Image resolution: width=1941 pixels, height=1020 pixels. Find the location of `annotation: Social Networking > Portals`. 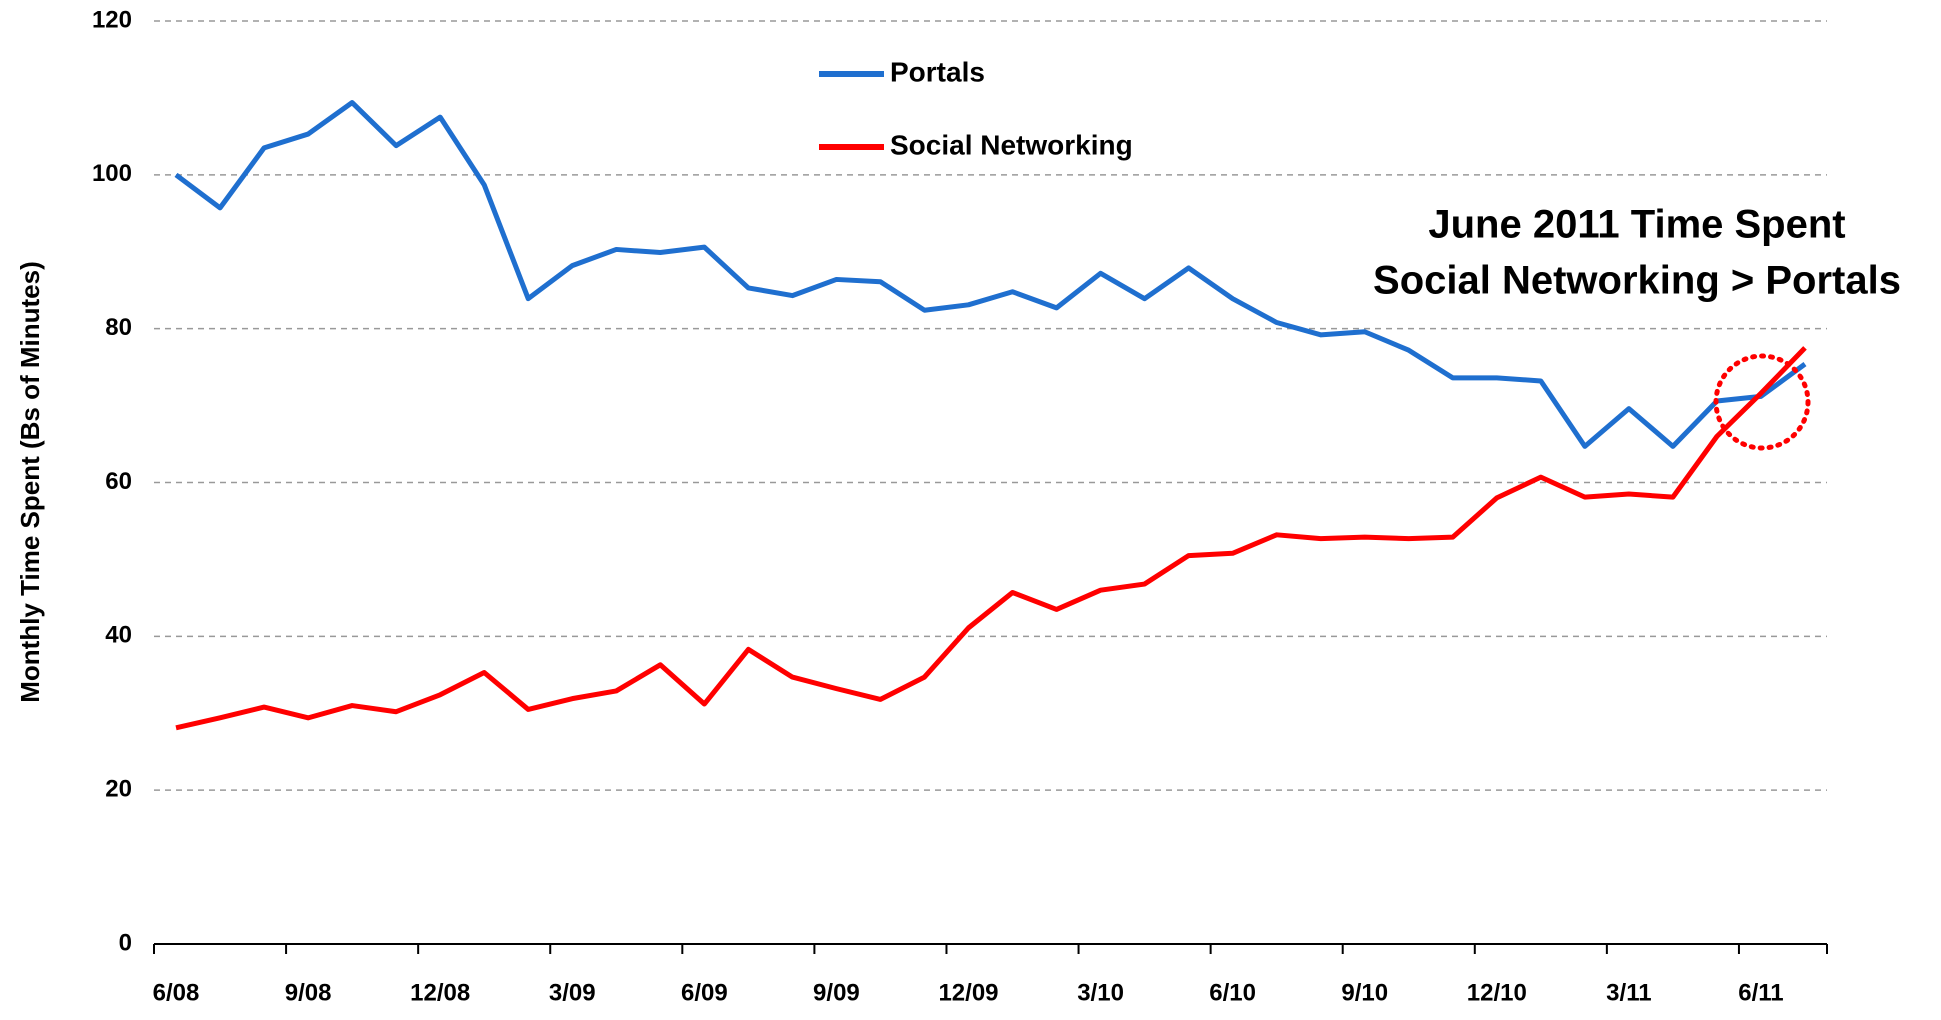

annotation: Social Networking > Portals is located at coordinates (1637, 281).